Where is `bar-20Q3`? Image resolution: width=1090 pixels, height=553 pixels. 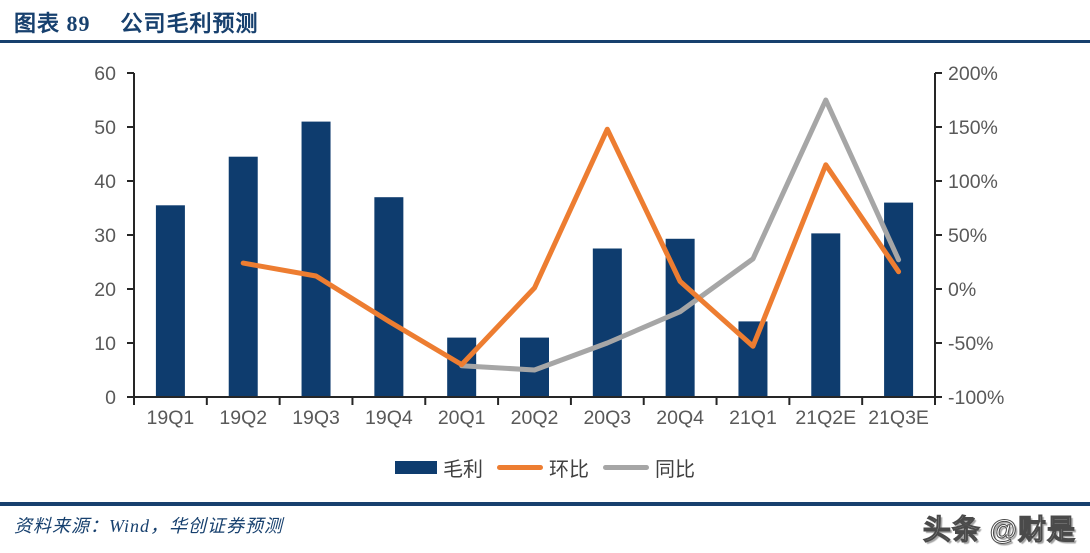
bar-20Q3 is located at coordinates (607, 322).